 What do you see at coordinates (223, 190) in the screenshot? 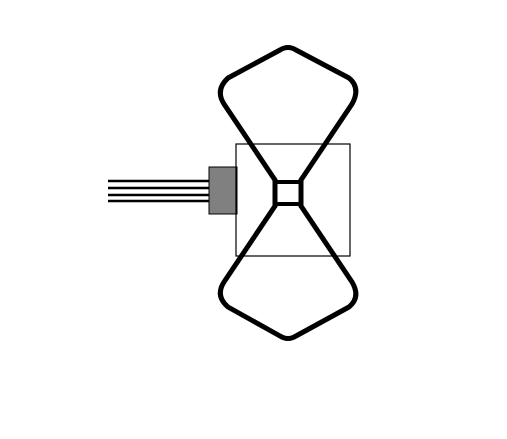
I see `connector` at bounding box center [223, 190].